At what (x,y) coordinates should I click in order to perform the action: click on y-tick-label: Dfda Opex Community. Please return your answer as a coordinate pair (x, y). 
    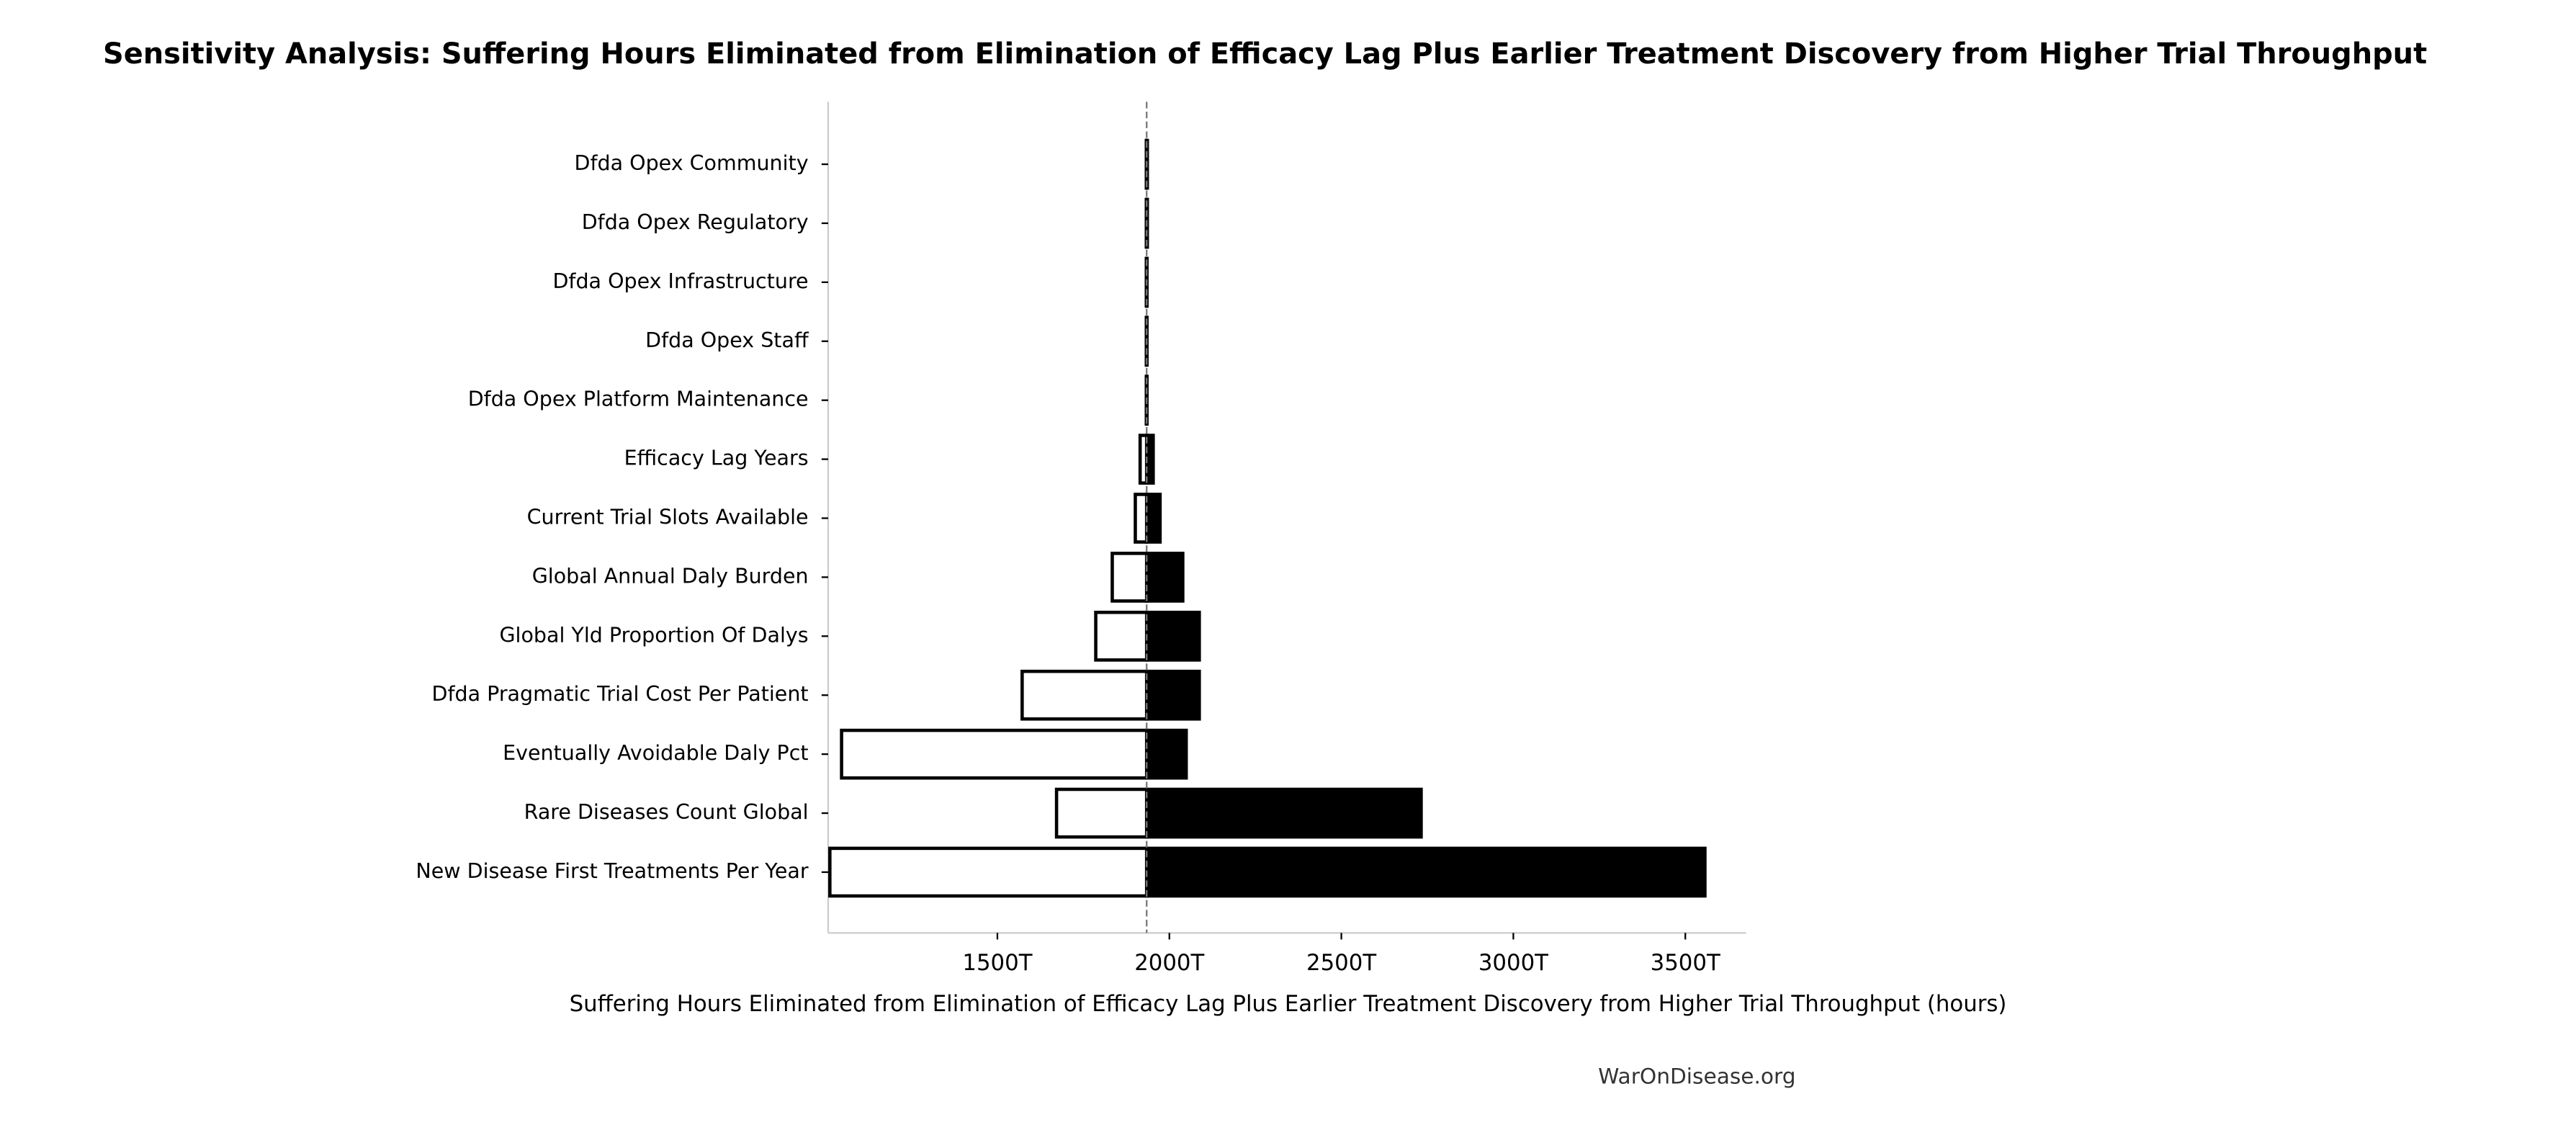
    Looking at the image, I should click on (692, 163).